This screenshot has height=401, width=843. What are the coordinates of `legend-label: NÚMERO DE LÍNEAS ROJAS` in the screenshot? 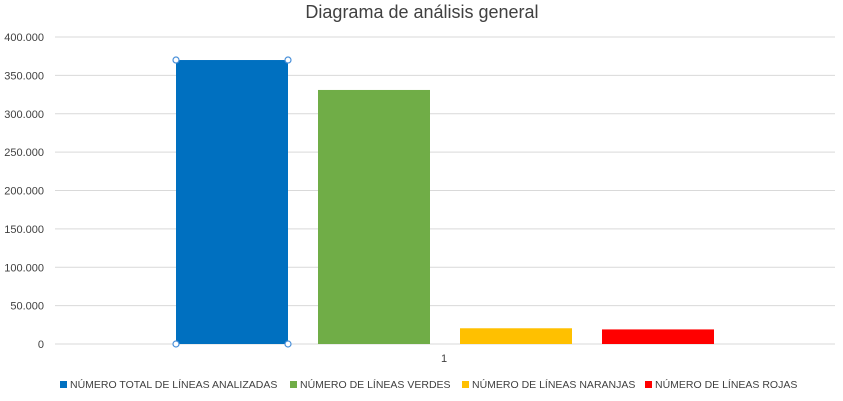 It's located at (726, 384).